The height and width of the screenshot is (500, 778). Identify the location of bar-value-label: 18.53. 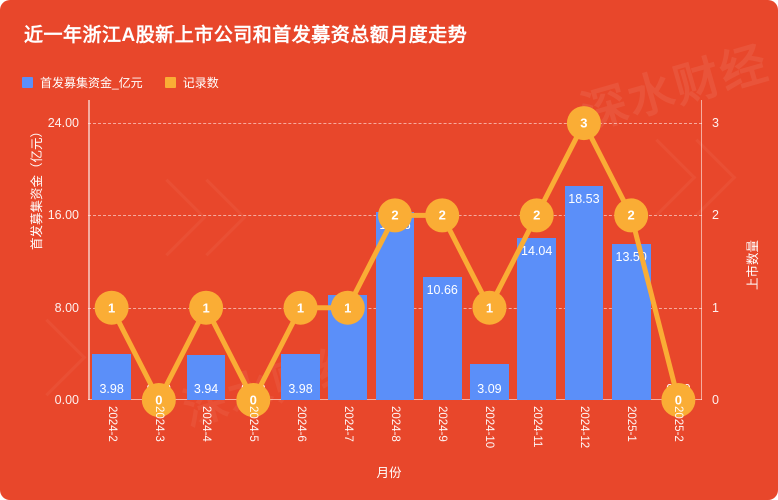
(584, 199).